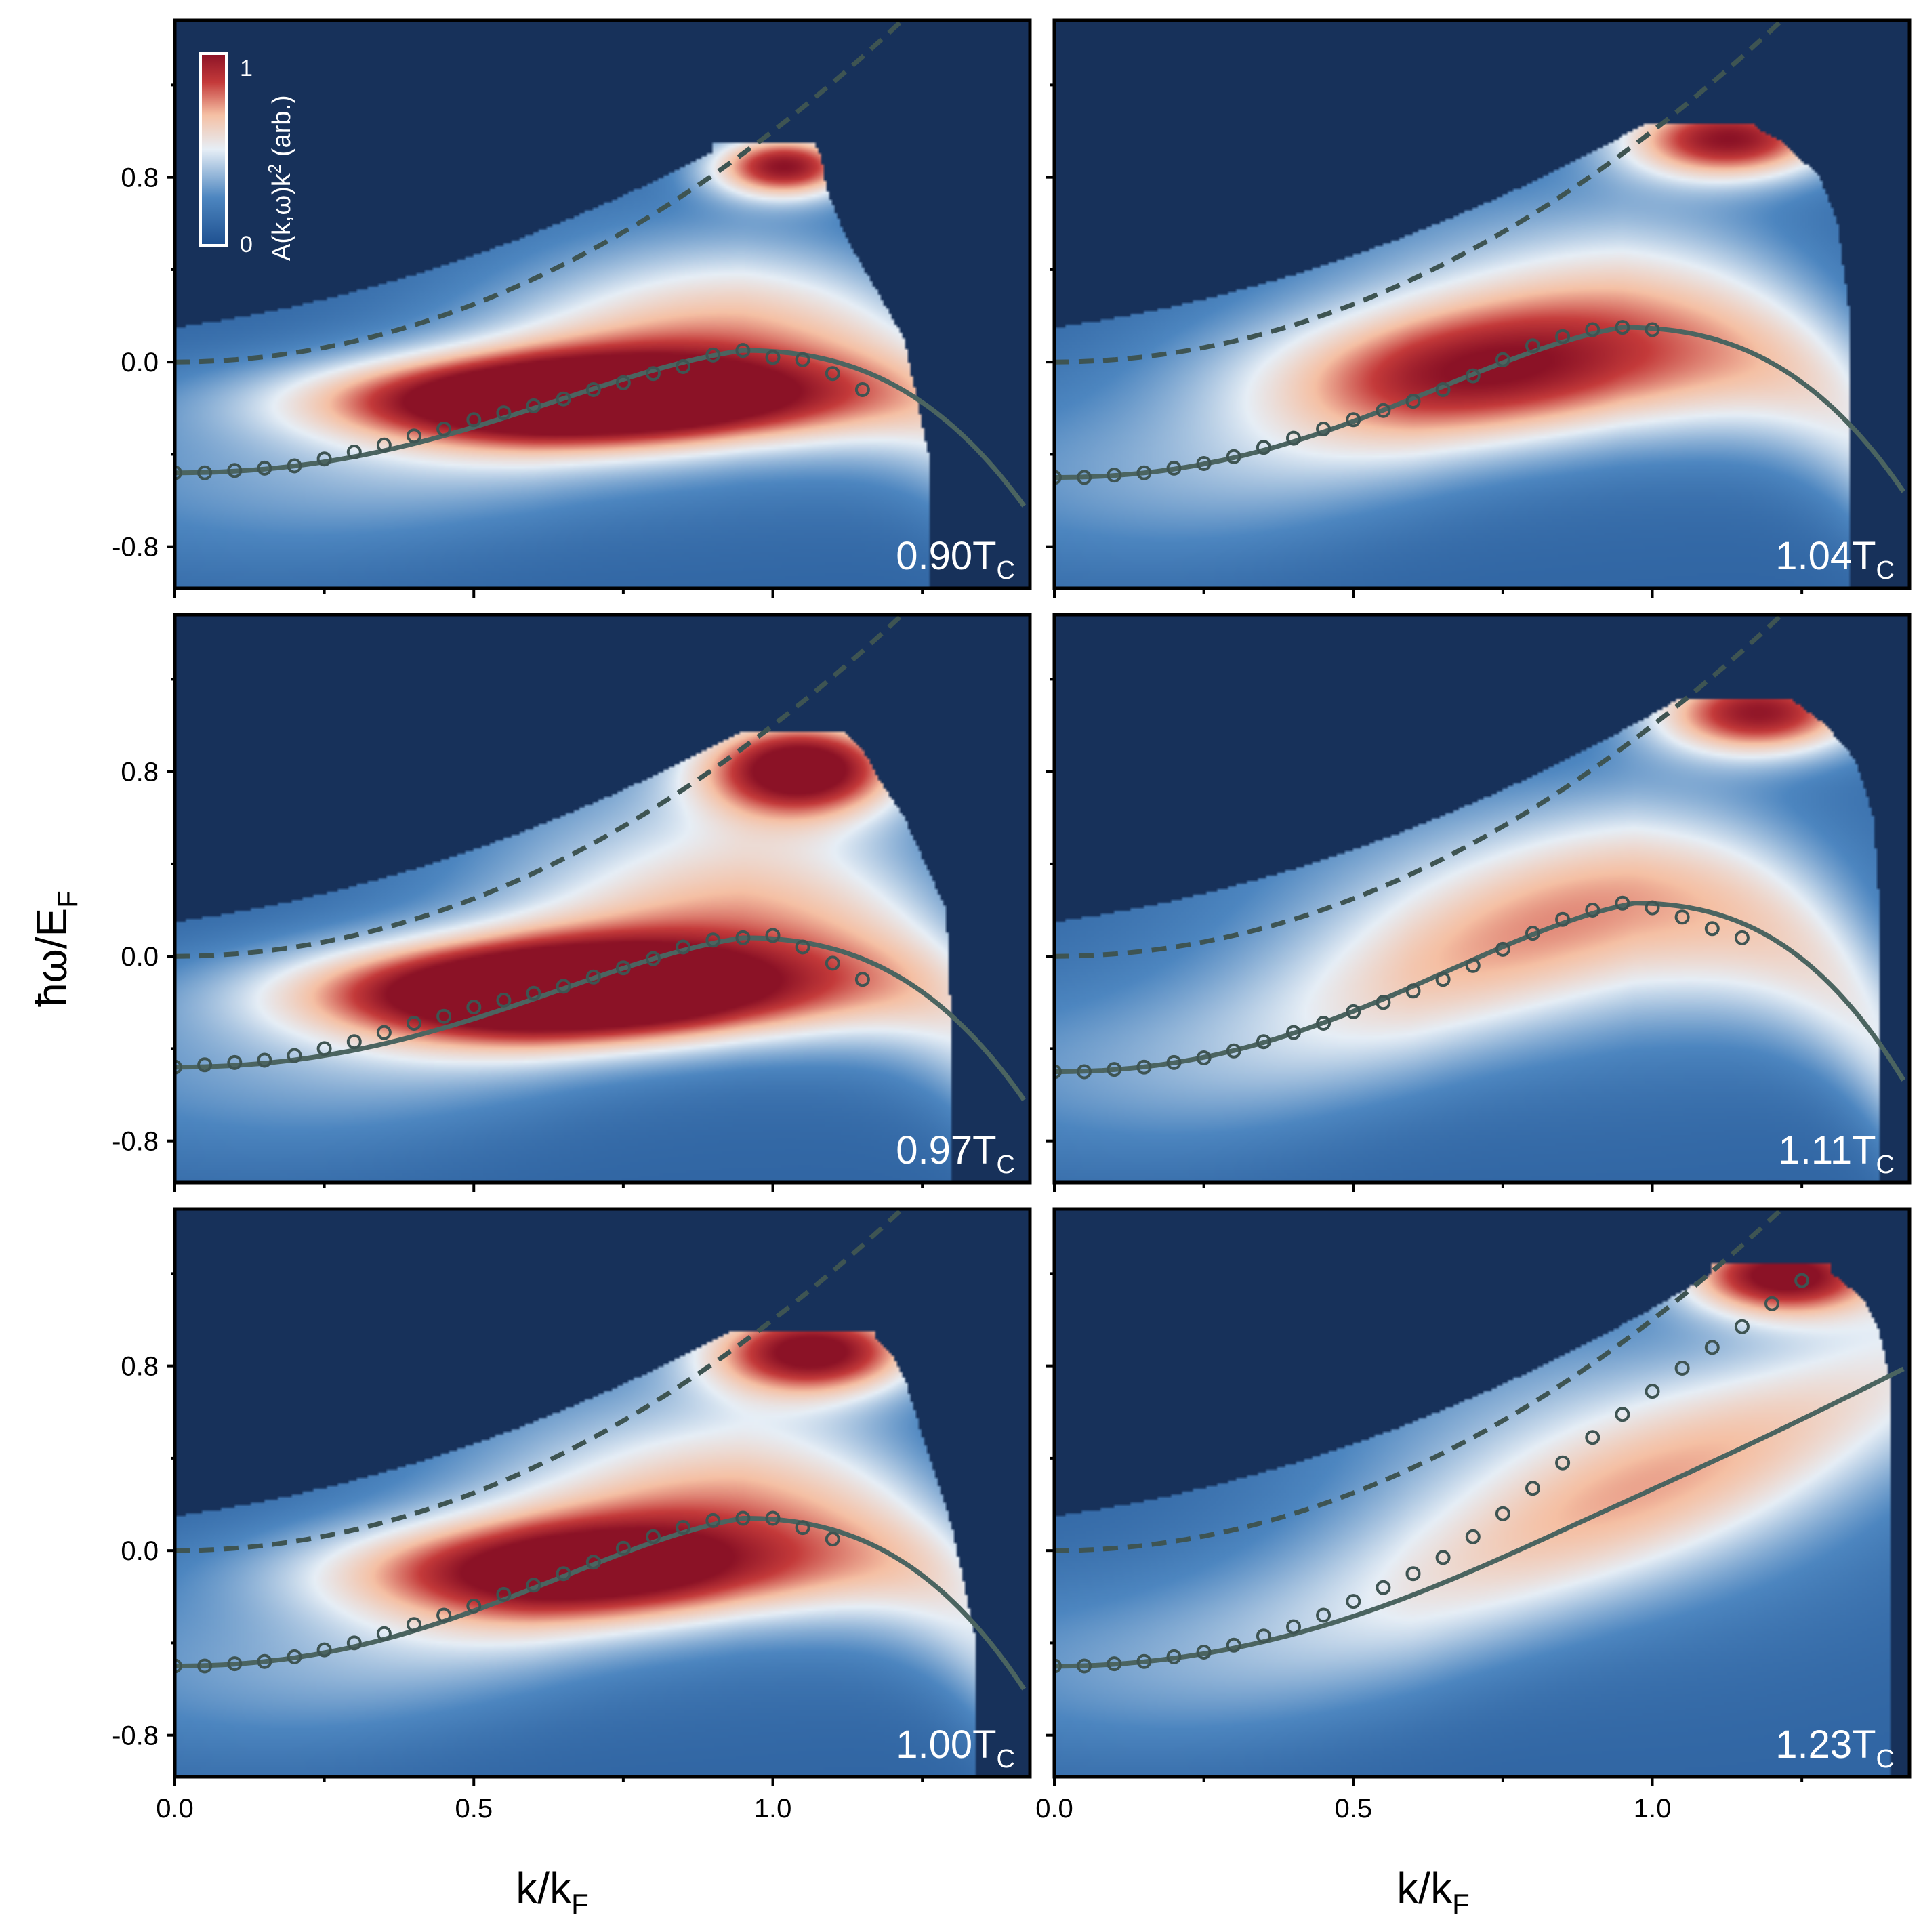 This screenshot has width=1921, height=1932. Describe the element at coordinates (1835, 559) in the screenshot. I see `temperature-label: 1.04TC` at that location.